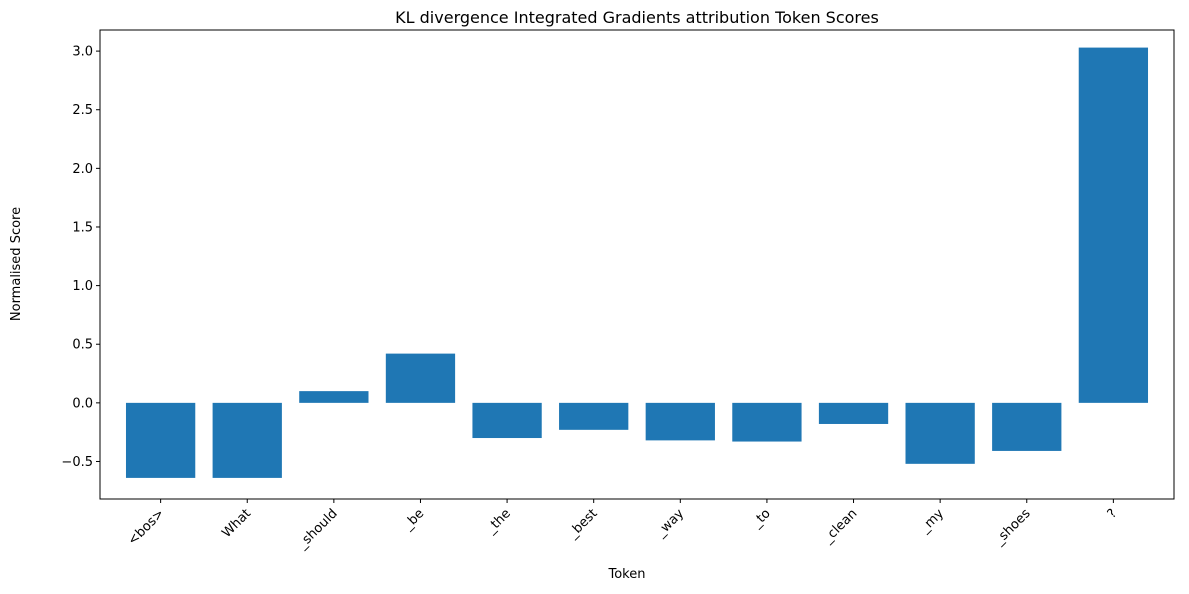 The image size is (1189, 594). Describe the element at coordinates (670, 523) in the screenshot. I see `x-tick-label: _way` at that location.